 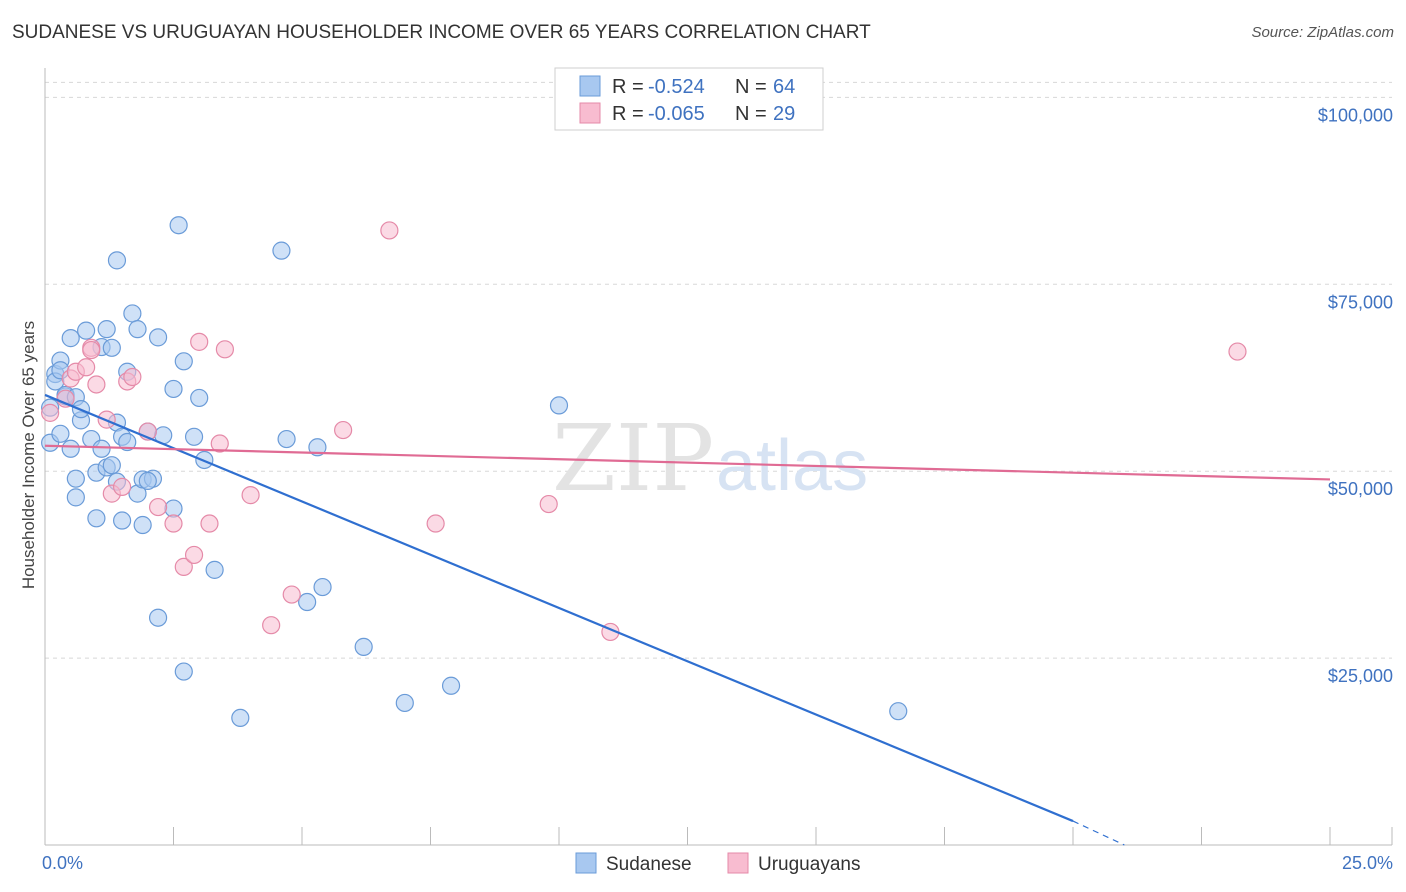 What do you see at coordinates (751, 87) in the screenshot?
I see `legend-n-label-sudanese: N =` at bounding box center [751, 87].